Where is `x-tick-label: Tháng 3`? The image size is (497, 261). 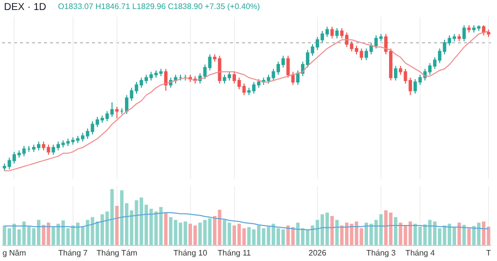 x-tick-label: Tháng 3 is located at coordinates (381, 253).